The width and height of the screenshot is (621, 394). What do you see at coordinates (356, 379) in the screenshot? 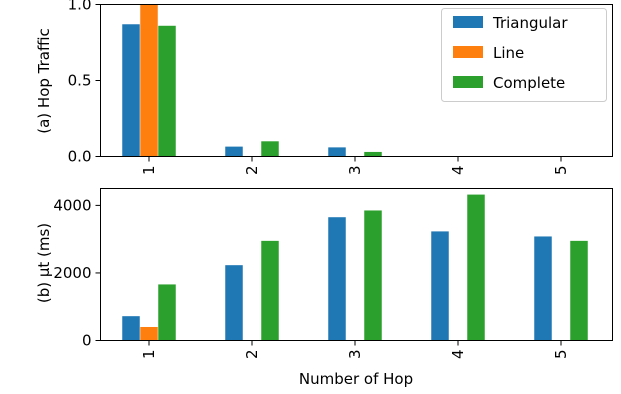
I see `x-axis-label: Number of Hop` at bounding box center [356, 379].